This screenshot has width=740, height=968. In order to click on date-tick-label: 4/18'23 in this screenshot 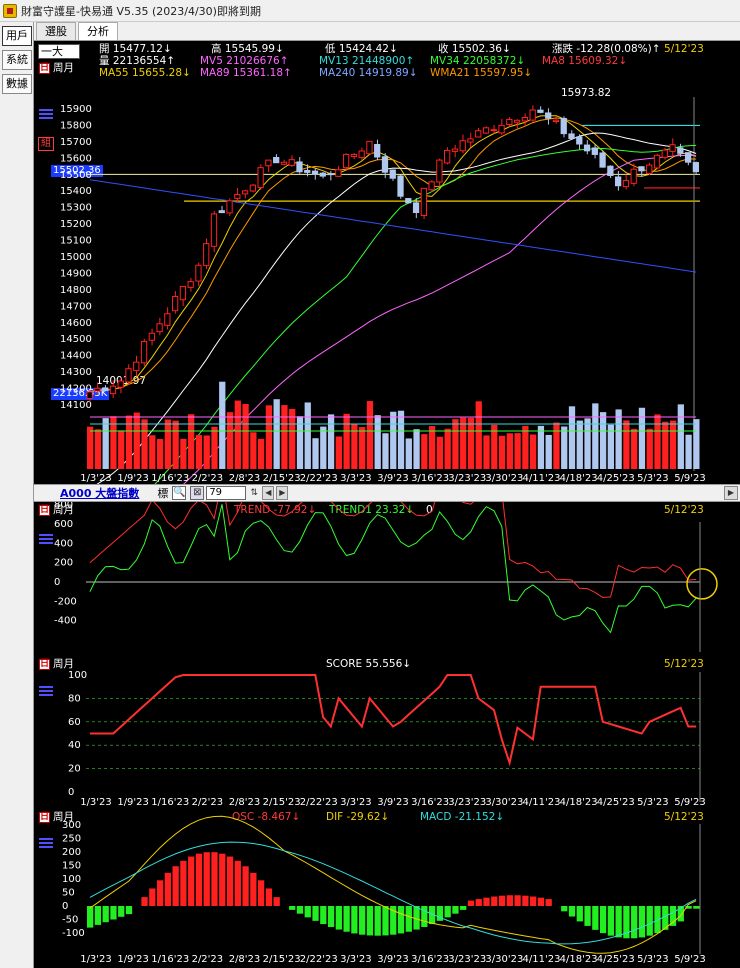, I will do `click(579, 478)`.